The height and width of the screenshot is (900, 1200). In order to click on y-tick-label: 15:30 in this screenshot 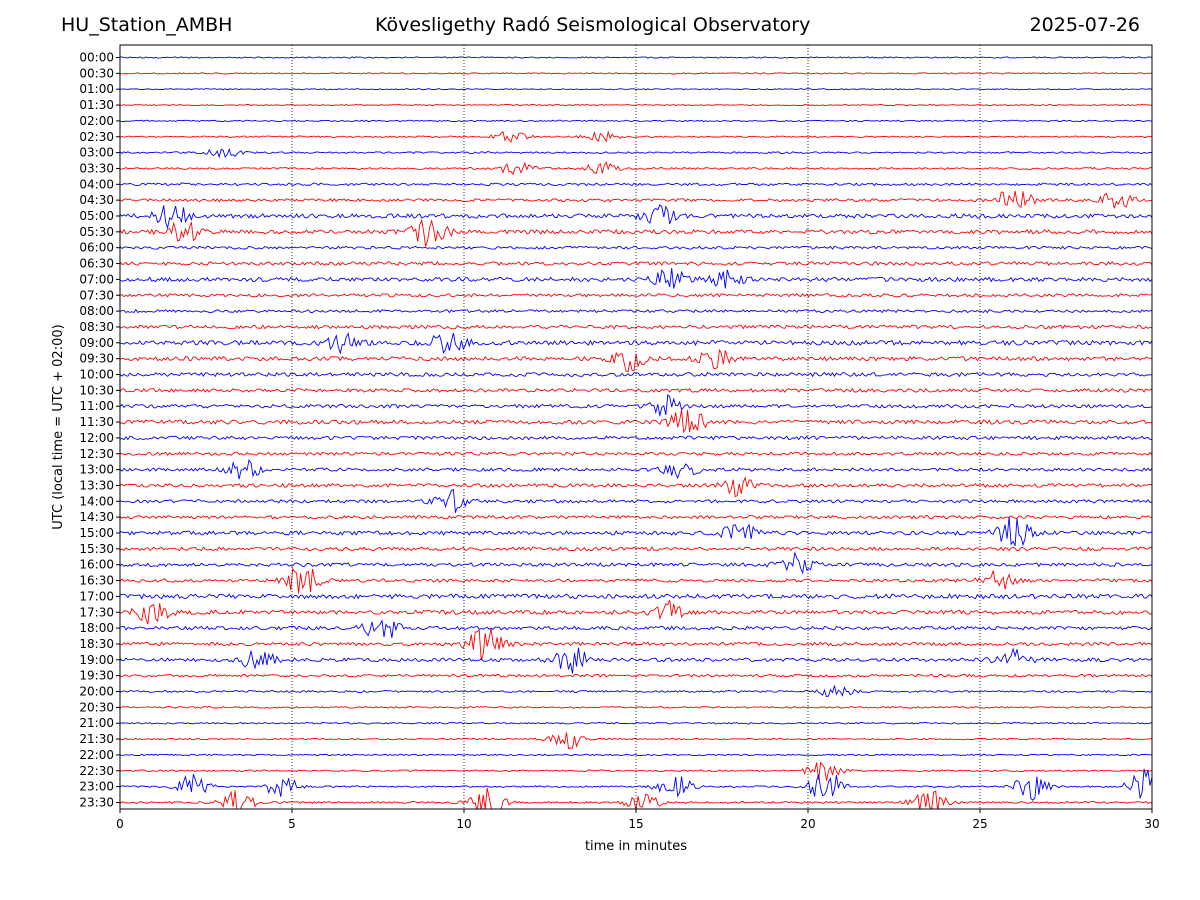, I will do `click(96, 549)`.